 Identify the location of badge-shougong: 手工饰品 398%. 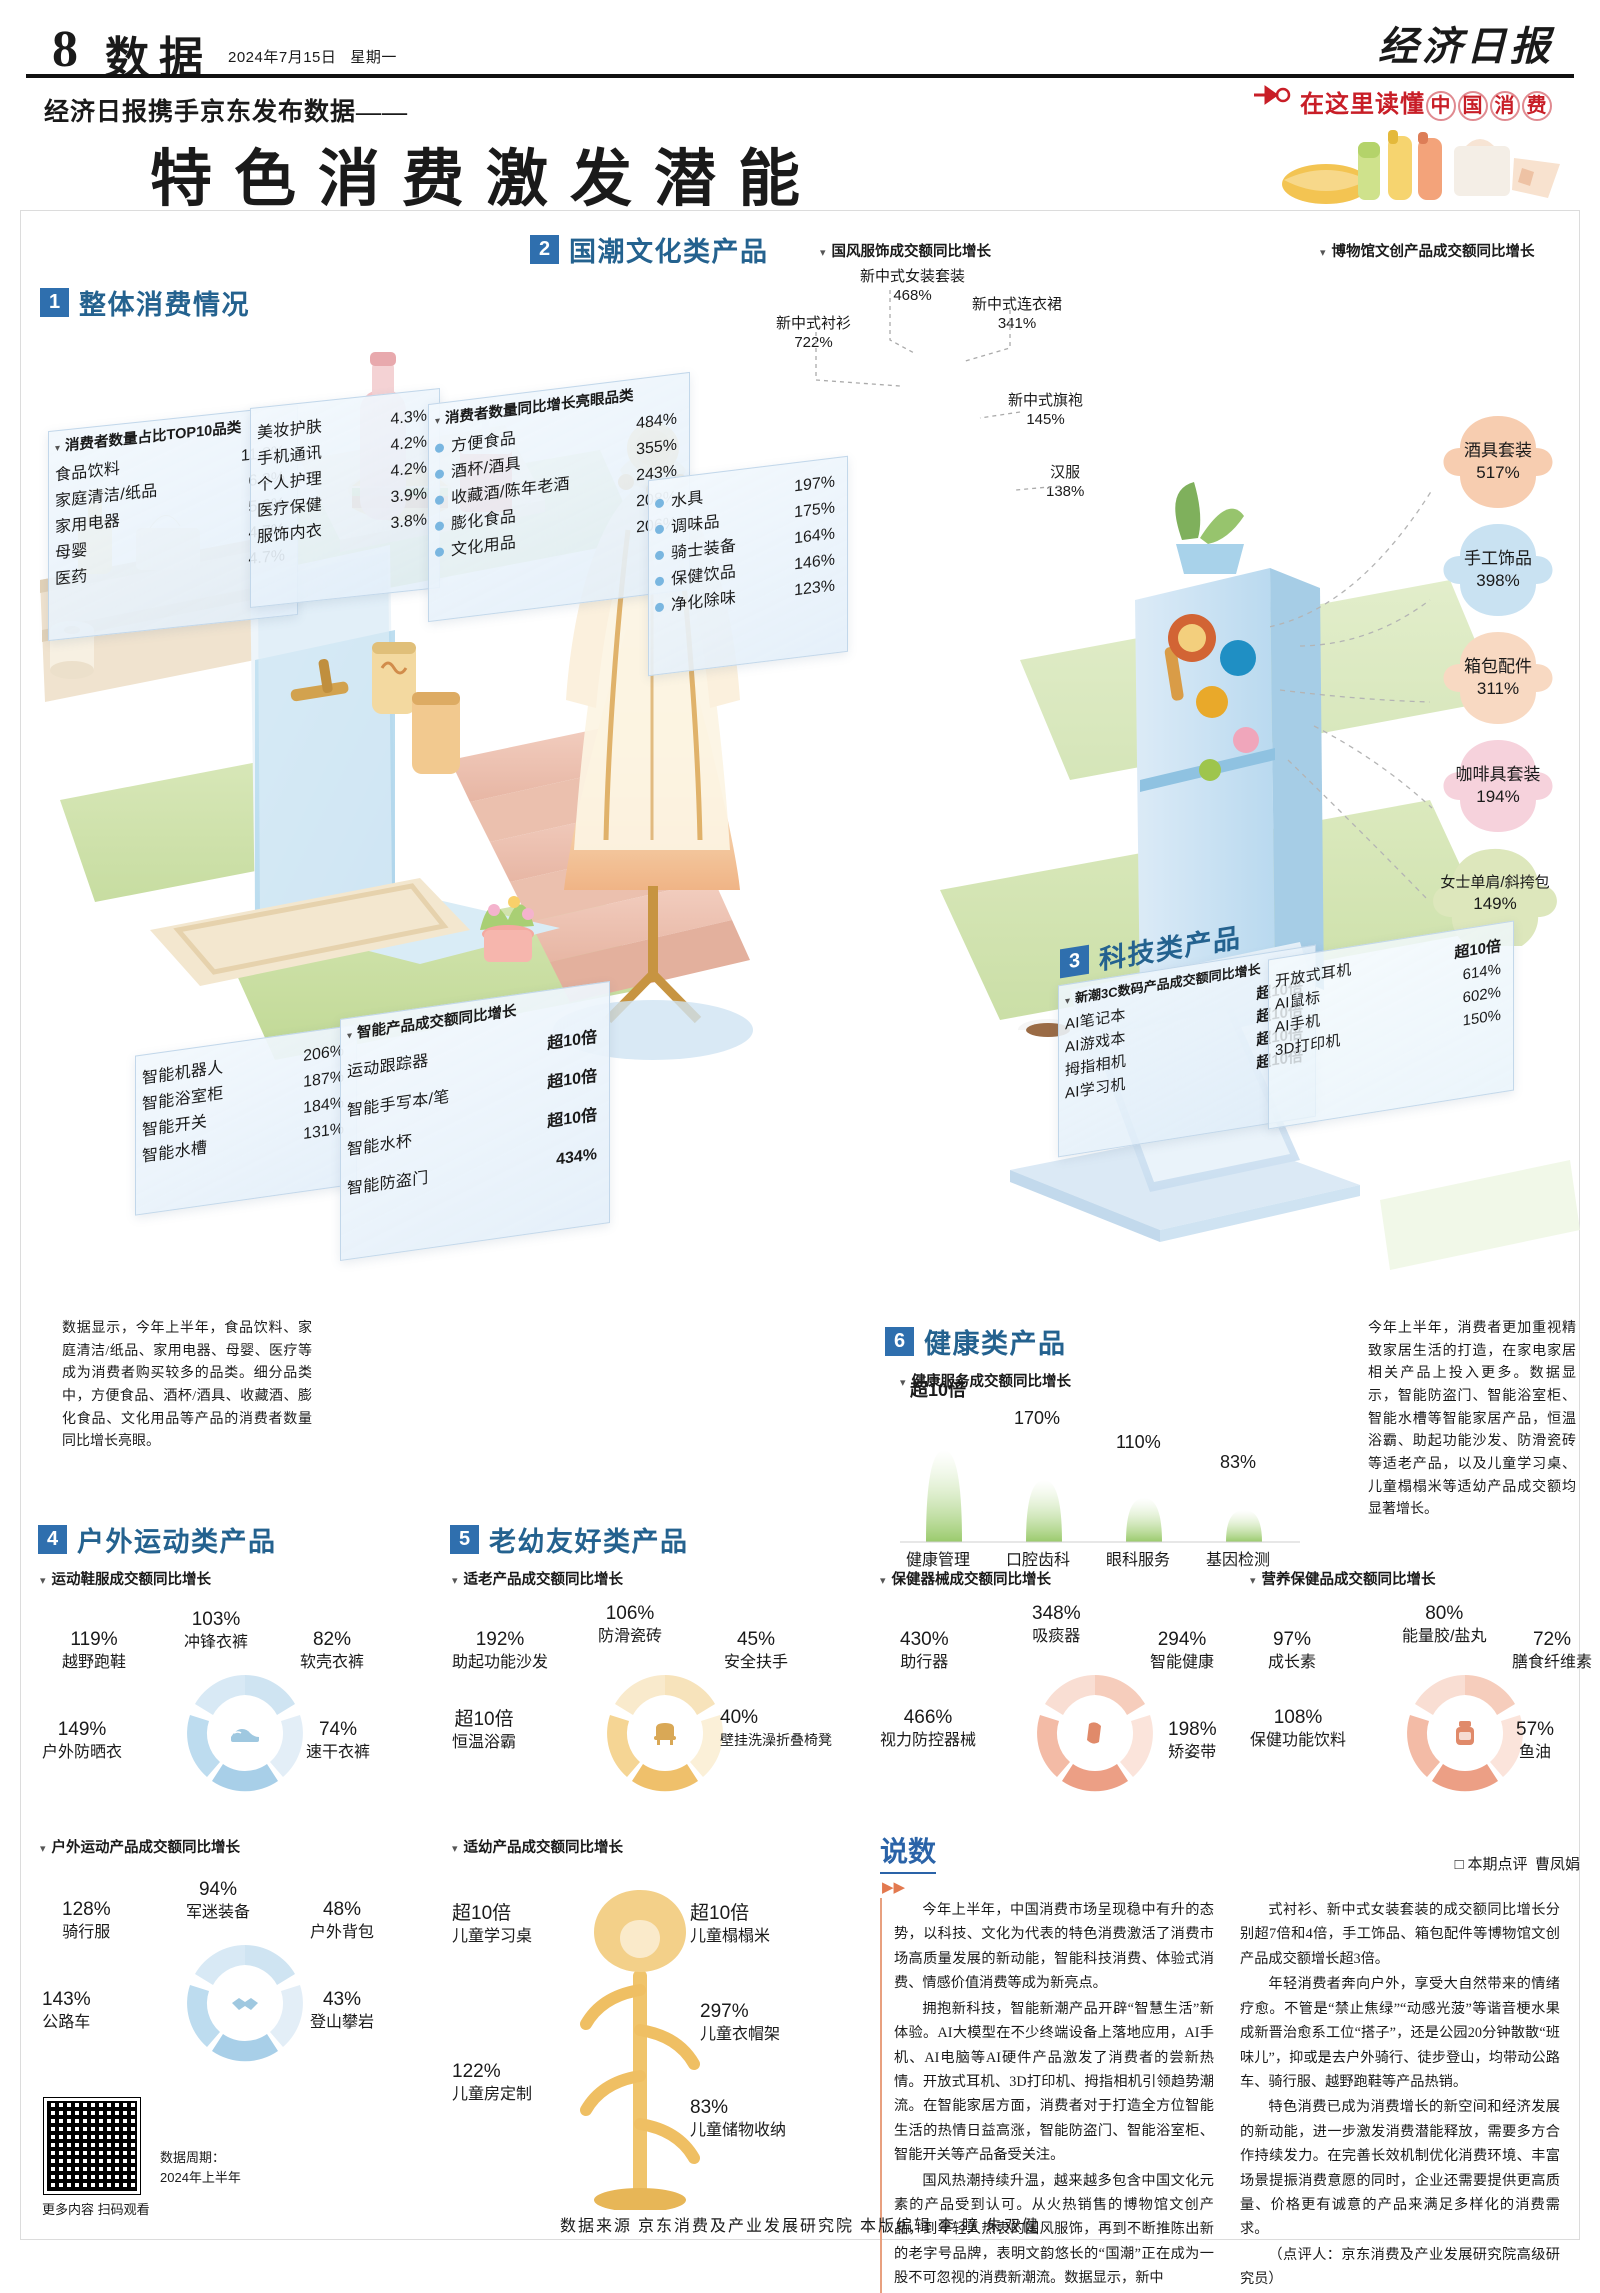
(1498, 570).